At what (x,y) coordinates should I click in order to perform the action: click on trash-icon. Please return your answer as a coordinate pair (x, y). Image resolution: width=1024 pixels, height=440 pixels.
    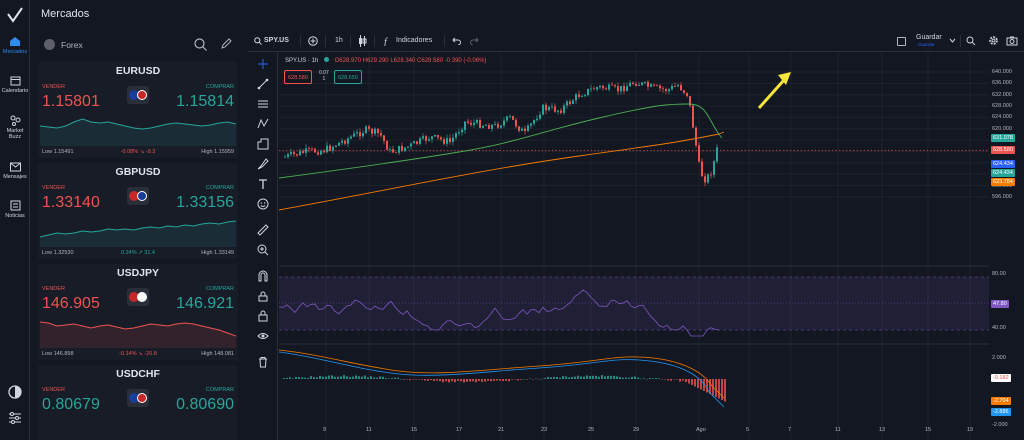
    Looking at the image, I should click on (263, 362).